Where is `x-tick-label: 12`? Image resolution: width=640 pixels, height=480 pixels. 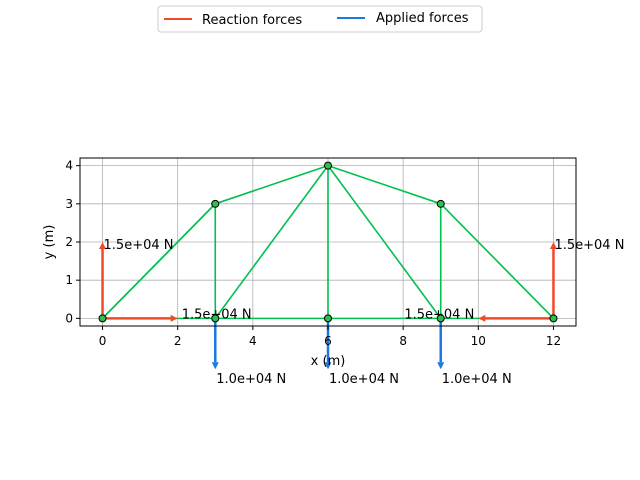
x-tick-label: 12 is located at coordinates (553, 341).